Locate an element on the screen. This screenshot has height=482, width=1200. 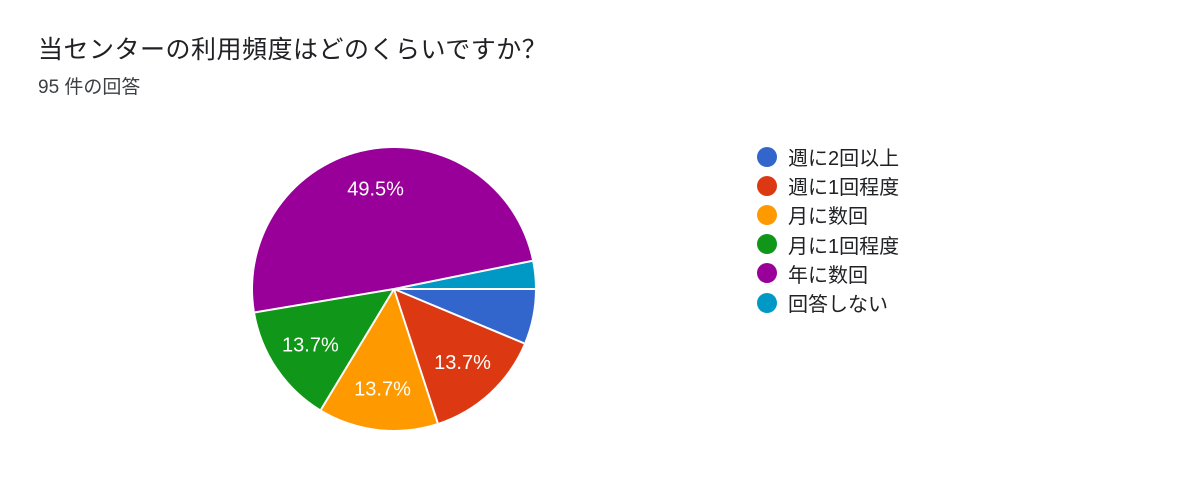
slice-percent-label-4: 49.5% is located at coordinates (375, 190).